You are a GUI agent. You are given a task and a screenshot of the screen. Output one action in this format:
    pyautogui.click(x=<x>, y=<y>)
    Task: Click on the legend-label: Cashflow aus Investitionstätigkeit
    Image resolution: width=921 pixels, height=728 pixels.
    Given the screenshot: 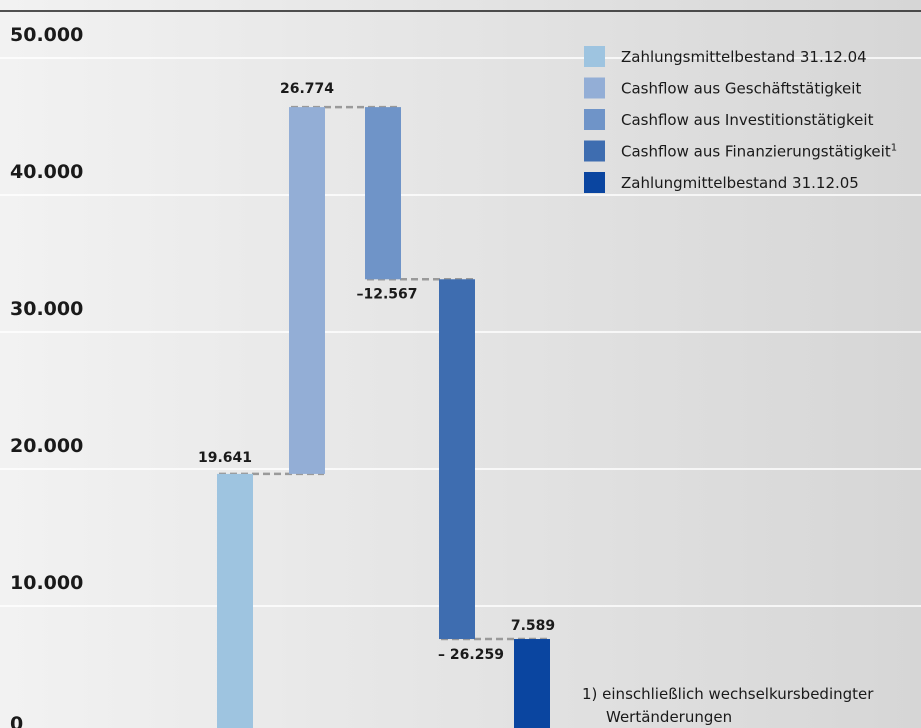 What is the action you would take?
    pyautogui.click(x=747, y=120)
    